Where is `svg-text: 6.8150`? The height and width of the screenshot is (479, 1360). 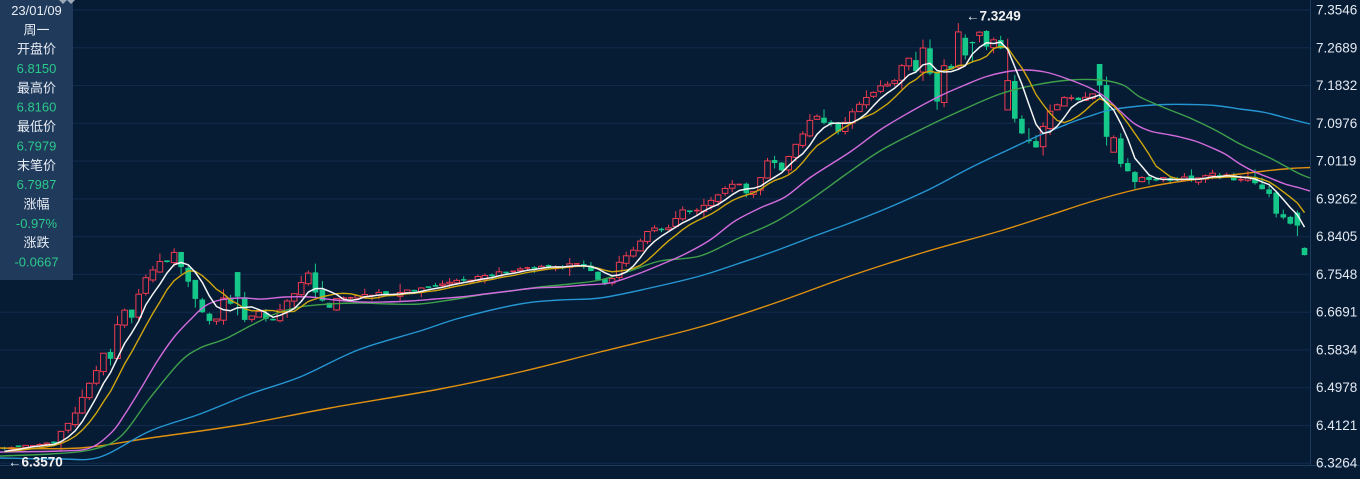
svg-text: 6.8150 is located at coordinates (37, 68).